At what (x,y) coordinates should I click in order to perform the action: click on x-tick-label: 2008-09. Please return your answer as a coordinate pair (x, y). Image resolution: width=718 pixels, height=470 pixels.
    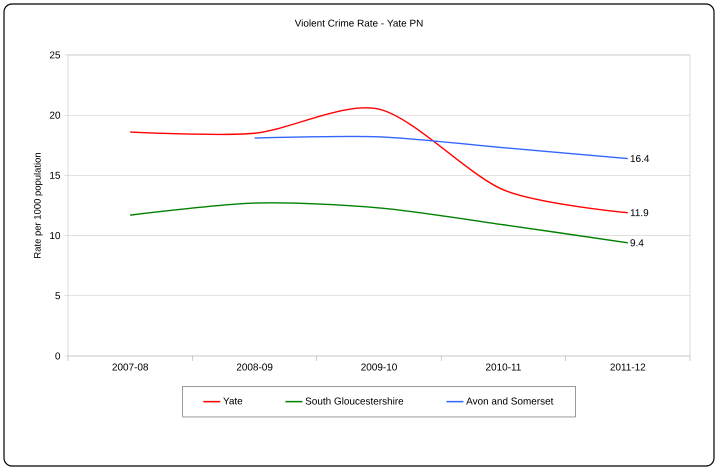
    Looking at the image, I should click on (254, 367).